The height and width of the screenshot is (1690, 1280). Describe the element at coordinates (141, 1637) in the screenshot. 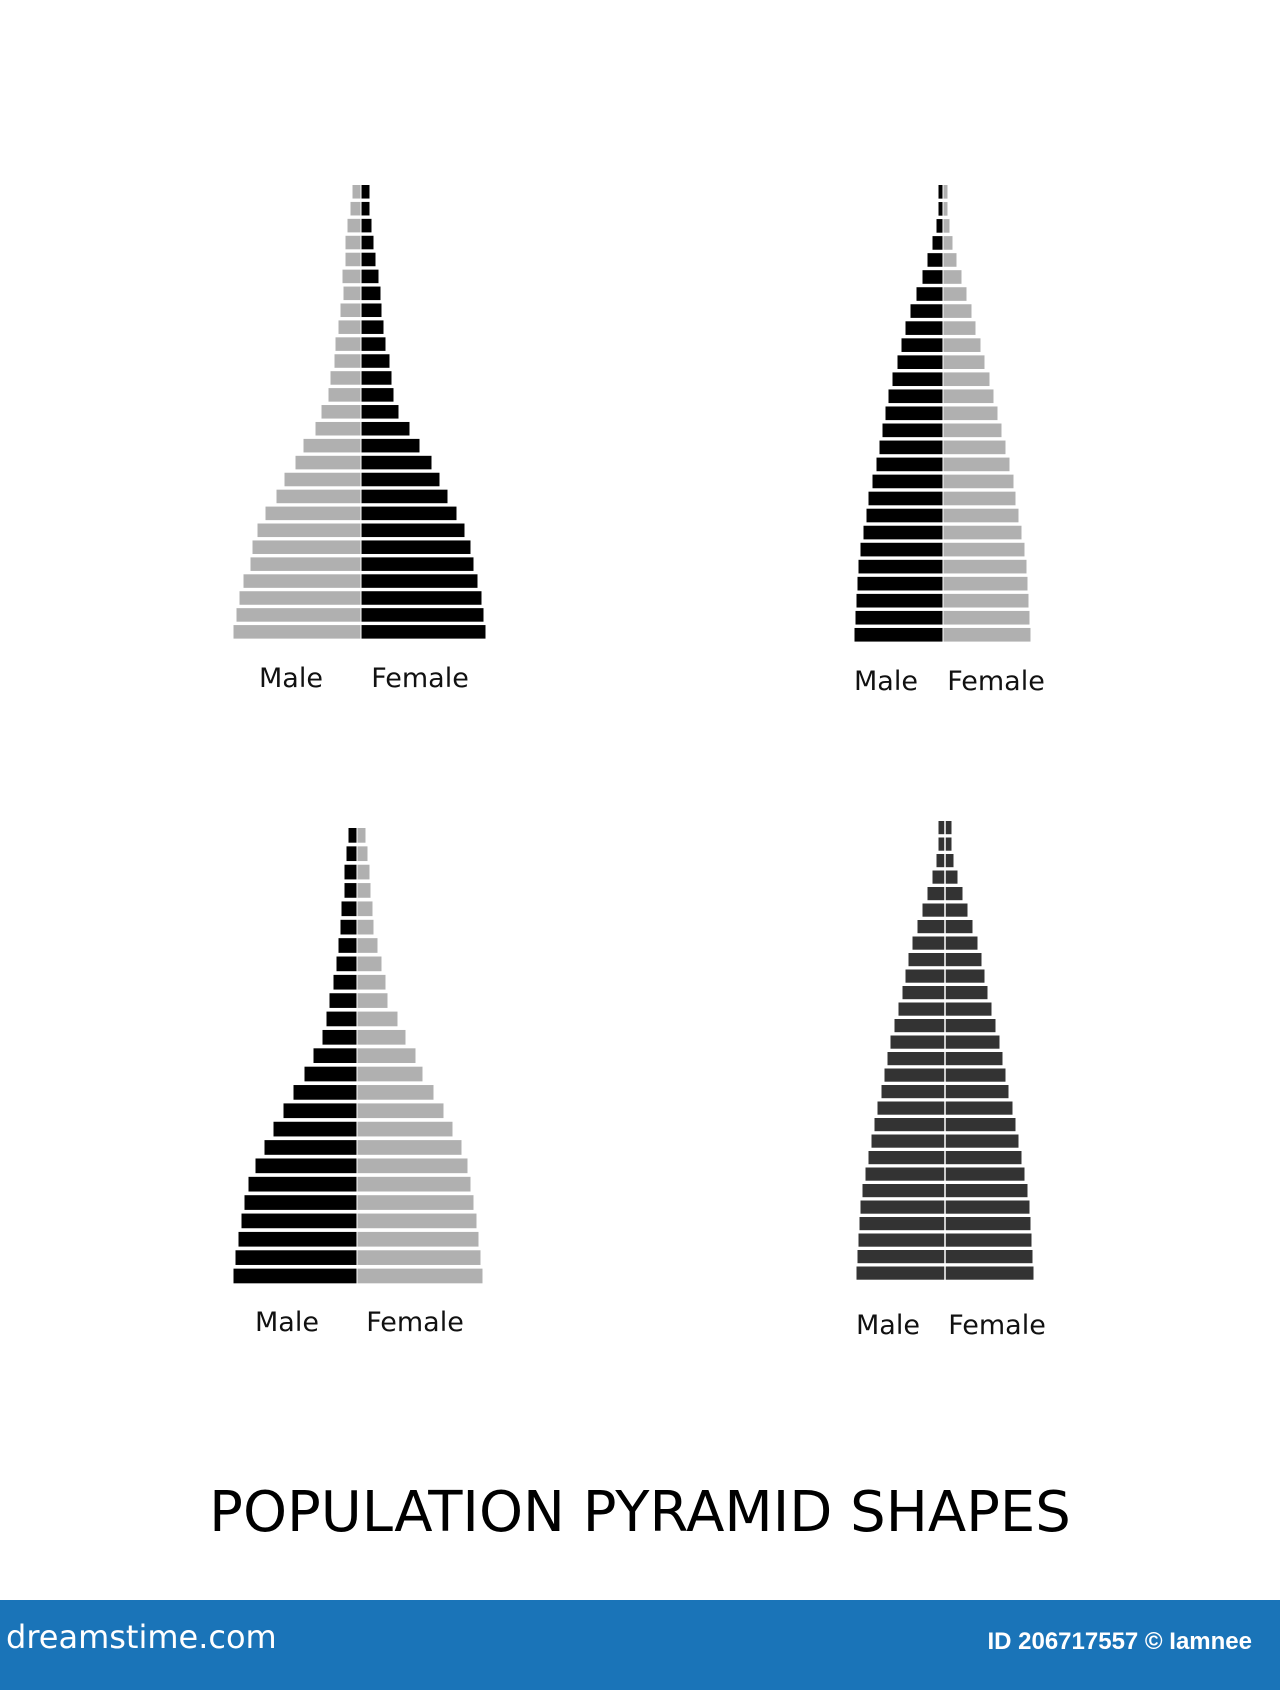

I see `footer-logo: dreamstime.com` at that location.